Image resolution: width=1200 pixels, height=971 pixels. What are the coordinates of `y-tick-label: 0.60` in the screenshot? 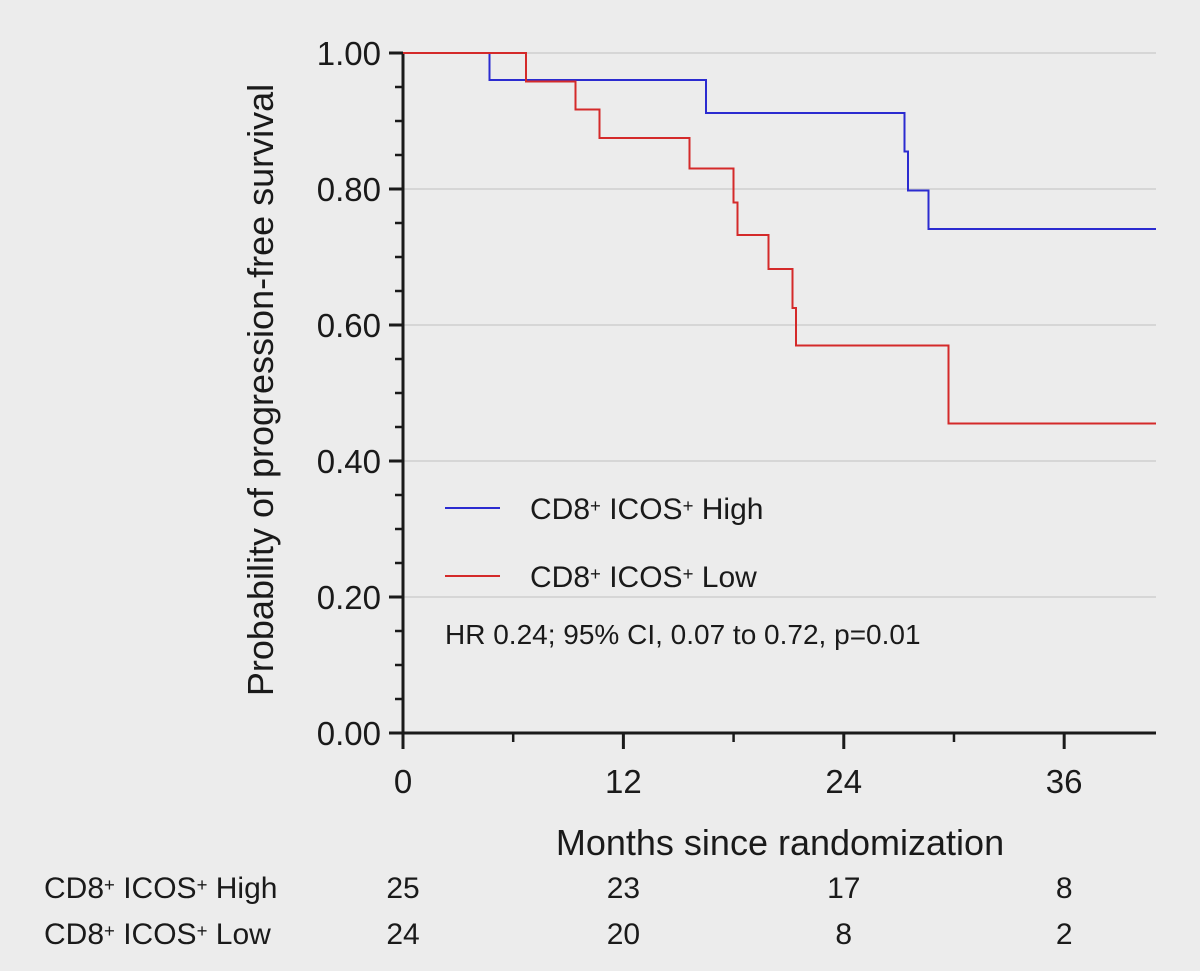 It's located at (349, 325).